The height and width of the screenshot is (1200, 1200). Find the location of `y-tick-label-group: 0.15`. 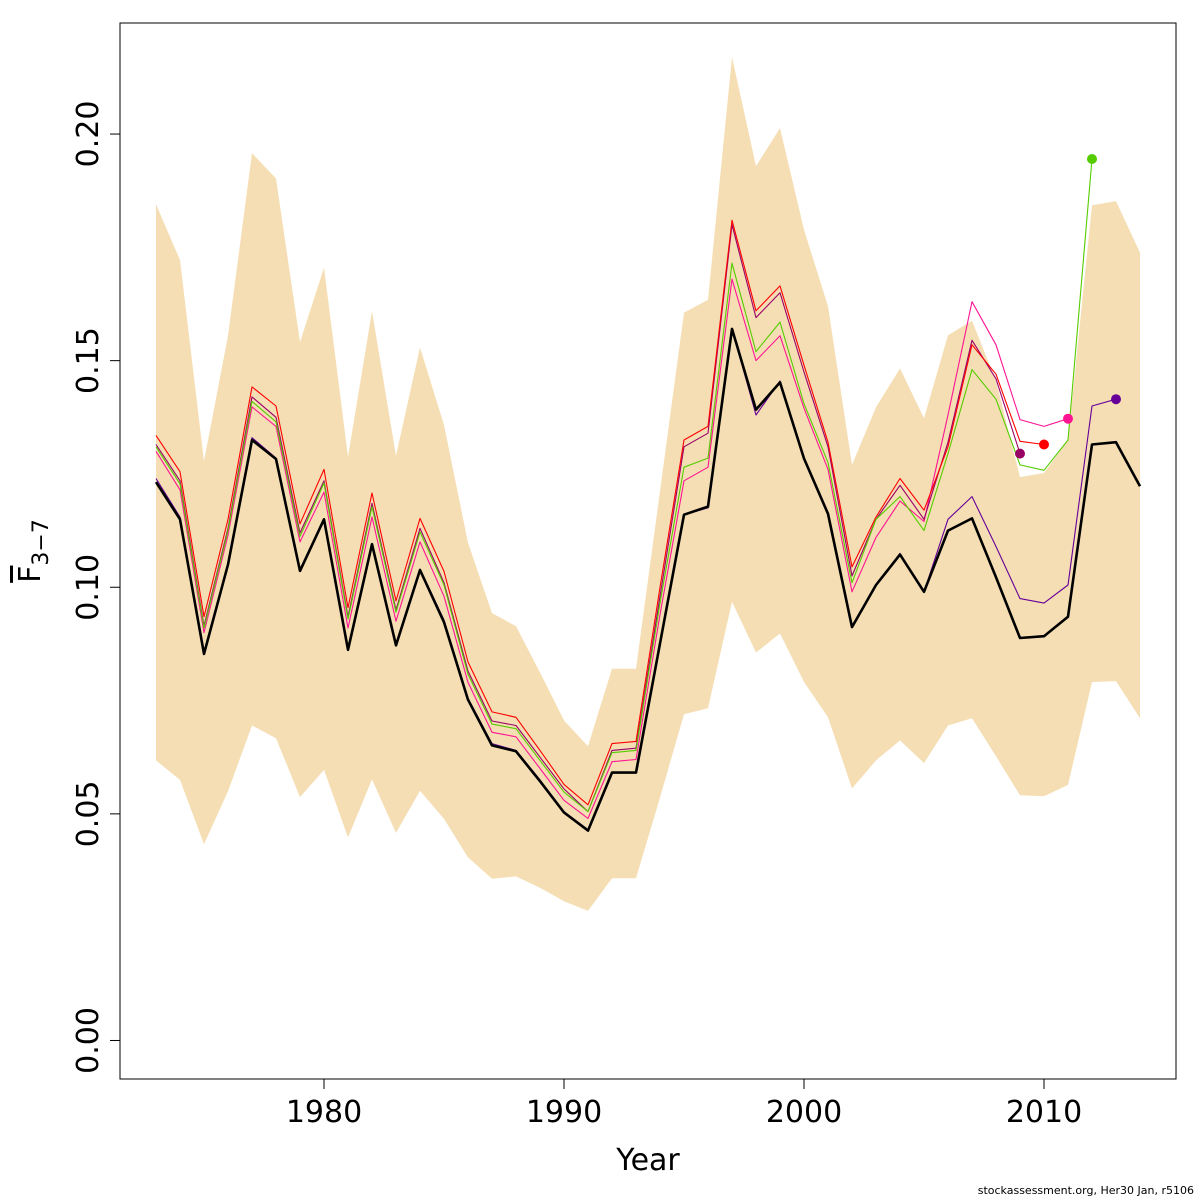

y-tick-label-group: 0.15 is located at coordinates (88, 360).